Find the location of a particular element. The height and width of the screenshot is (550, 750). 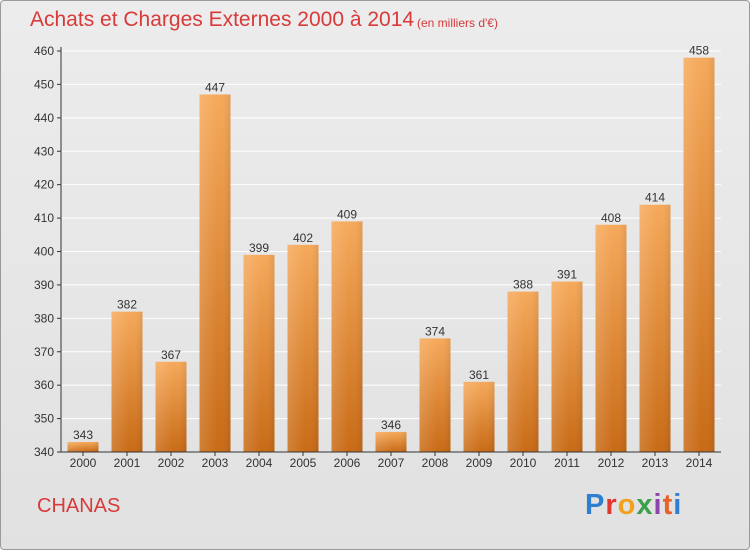

bar-value-label: 374 is located at coordinates (435, 331).